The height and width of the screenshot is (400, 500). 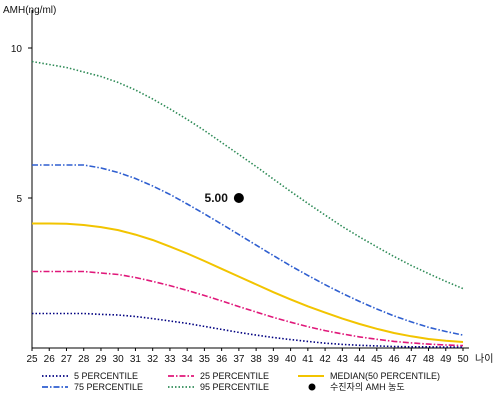 I want to click on x-axis-title: 나이, so click(x=484, y=359).